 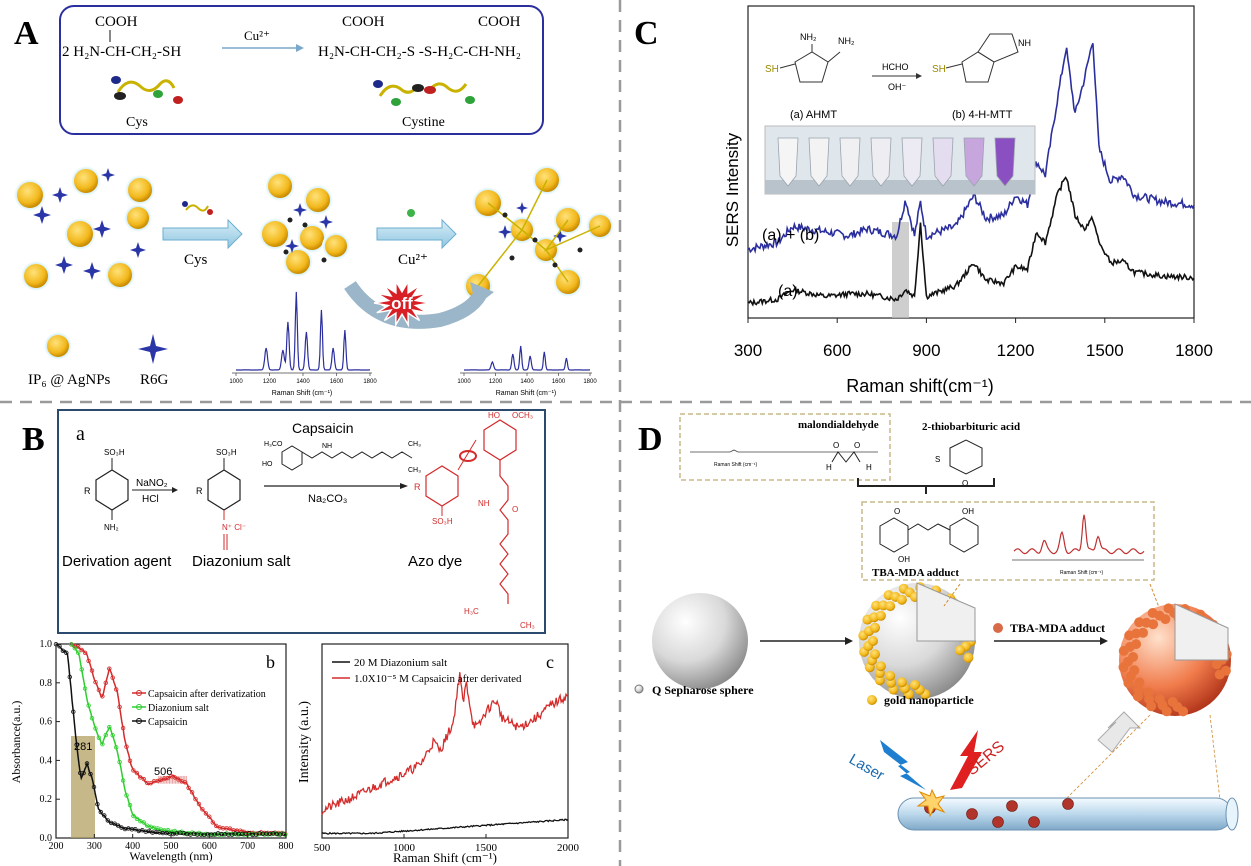 What do you see at coordinates (559, 382) in the screenshot?
I see `spec-tick-label: 1600` at bounding box center [559, 382].